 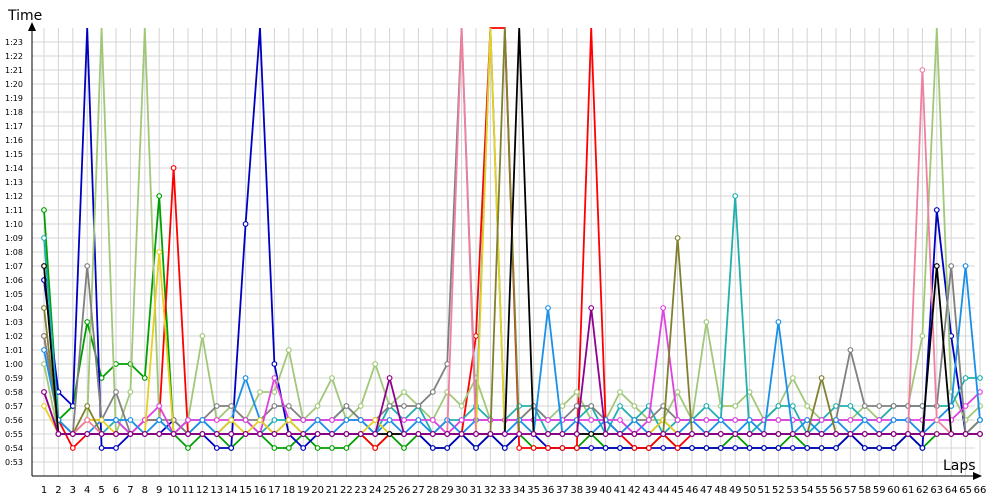 I want to click on y-tick-label: 1:11, so click(x=14, y=210).